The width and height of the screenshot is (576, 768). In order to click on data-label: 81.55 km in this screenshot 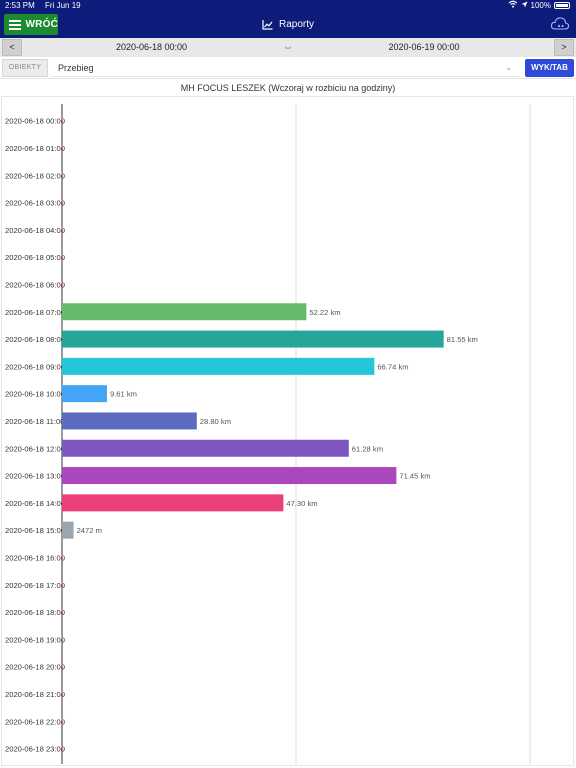, I will do `click(462, 339)`.